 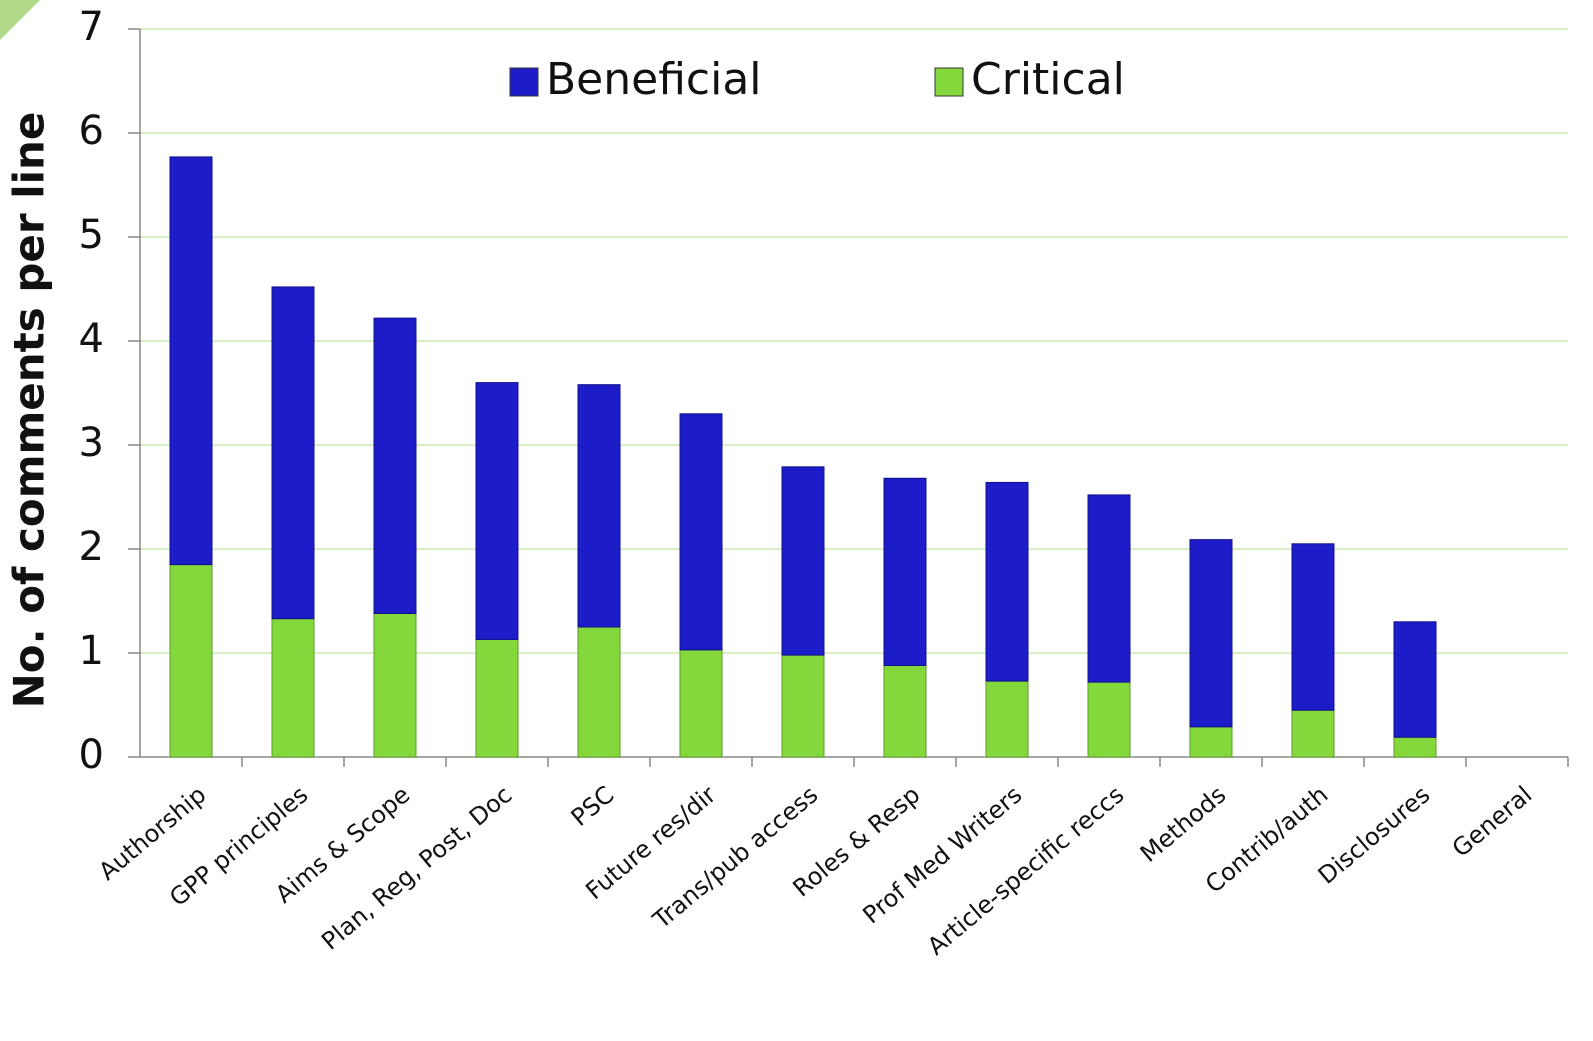 What do you see at coordinates (91, 27) in the screenshot?
I see `y-tick-label: 7` at bounding box center [91, 27].